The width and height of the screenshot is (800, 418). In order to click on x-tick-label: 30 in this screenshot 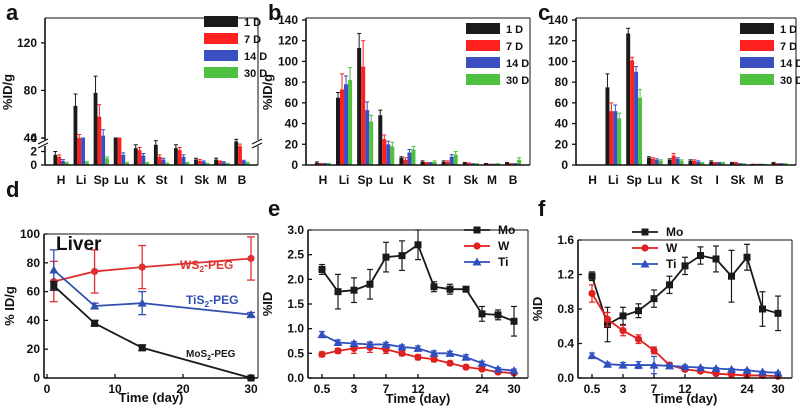, I will do `click(251, 389)`.